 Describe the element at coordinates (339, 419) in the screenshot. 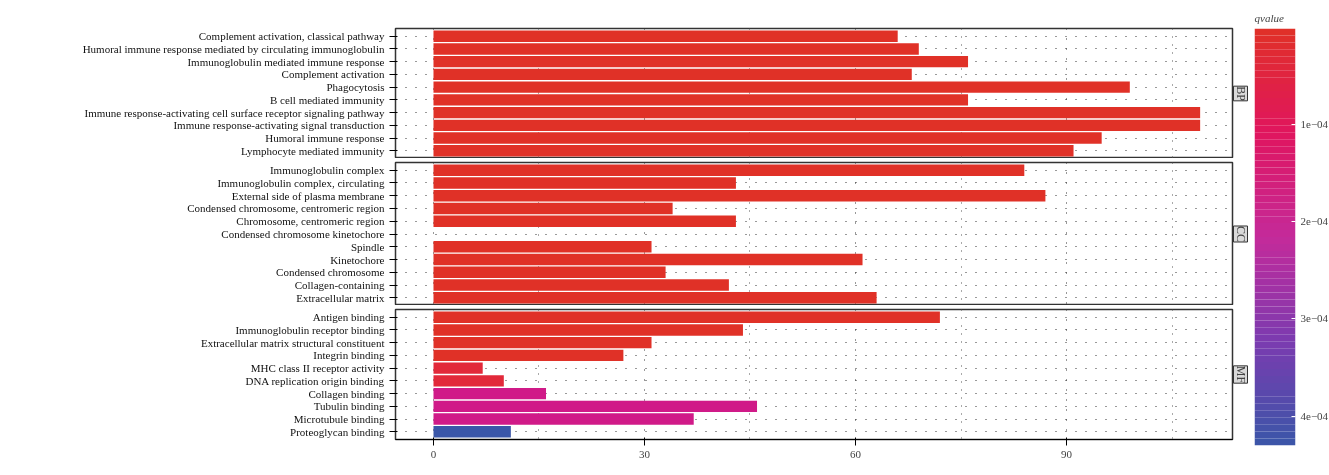

I see `y-tick-label: Microtubule binding` at that location.